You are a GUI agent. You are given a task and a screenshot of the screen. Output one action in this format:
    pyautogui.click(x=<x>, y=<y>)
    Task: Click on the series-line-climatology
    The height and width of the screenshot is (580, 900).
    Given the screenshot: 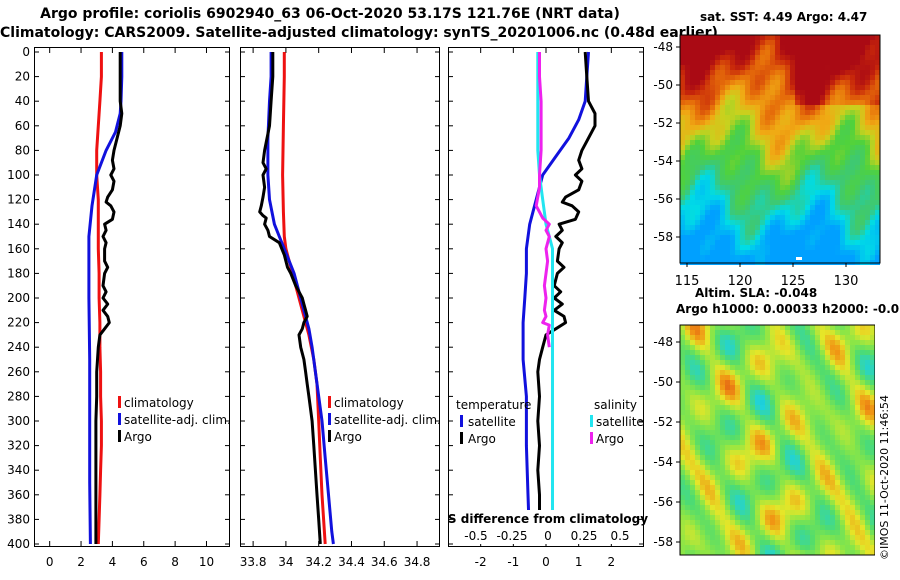 What is the action you would take?
    pyautogui.click(x=304, y=298)
    